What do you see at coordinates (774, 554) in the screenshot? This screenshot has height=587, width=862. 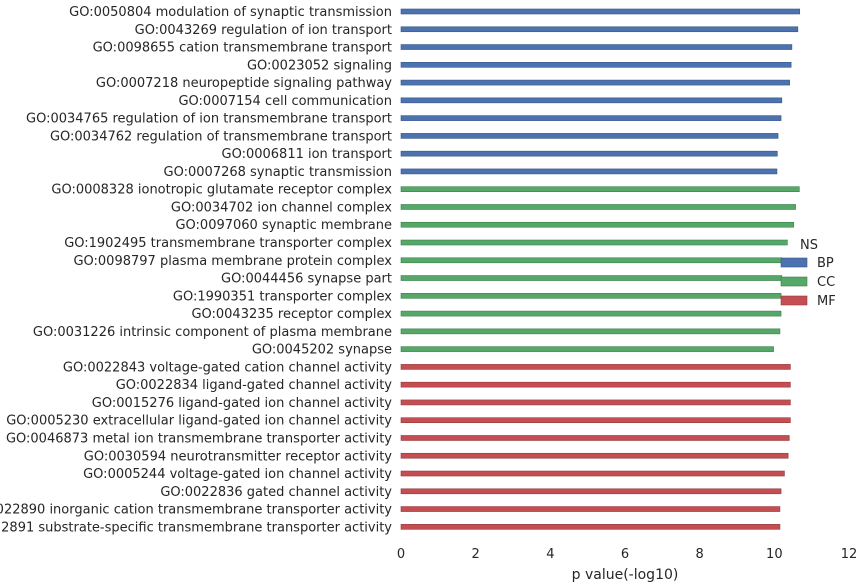 I see `x-tick-label: 10` at bounding box center [774, 554].